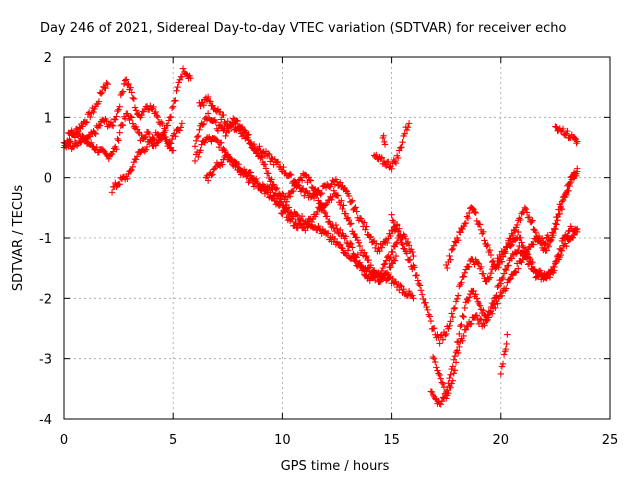 This screenshot has height=480, width=640. What do you see at coordinates (45, 360) in the screenshot?
I see `y-tick-label: -3` at bounding box center [45, 360].